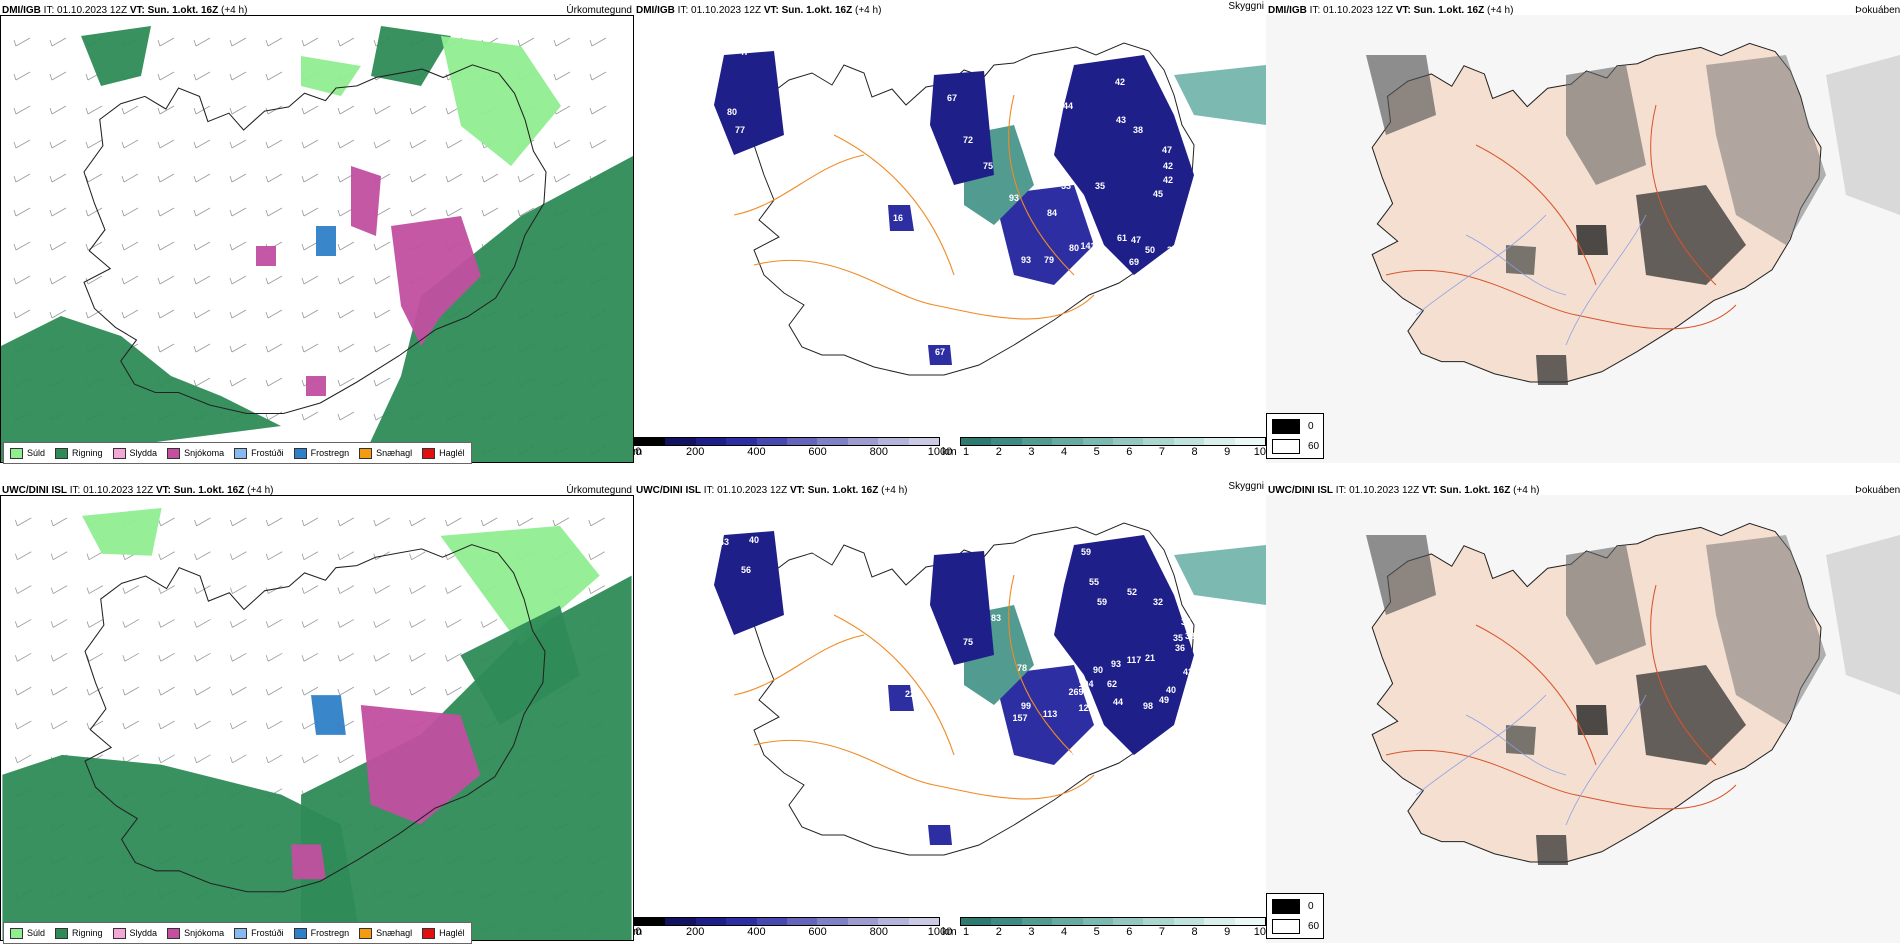 The image size is (1900, 950). Describe the element at coordinates (394, 453) in the screenshot. I see `legend-label: Snæhagl` at that location.